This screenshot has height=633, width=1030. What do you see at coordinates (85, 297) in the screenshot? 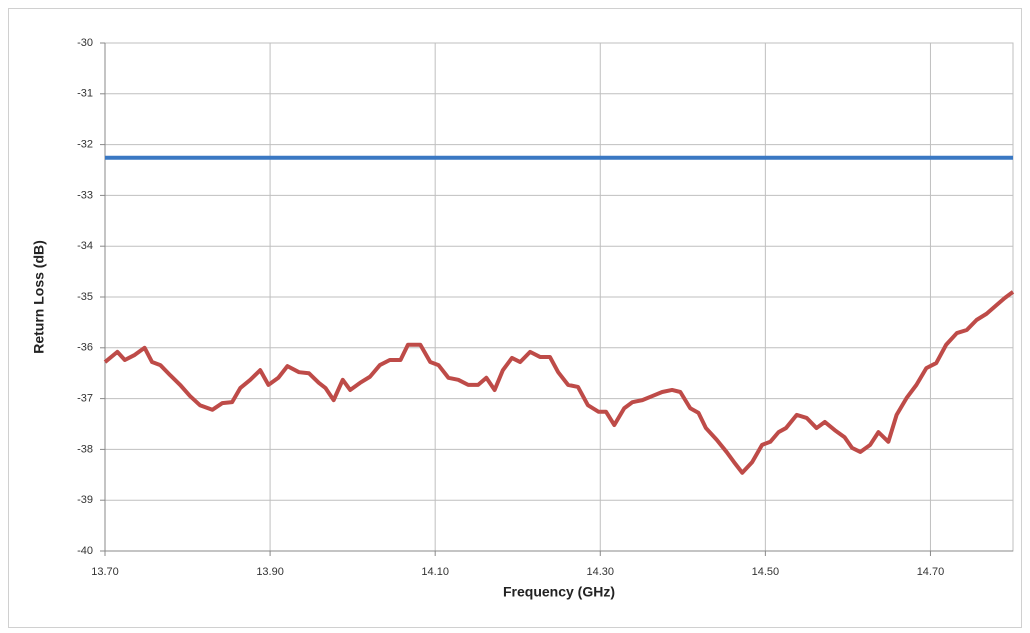
I see `y-tick-label: -35` at bounding box center [85, 297].